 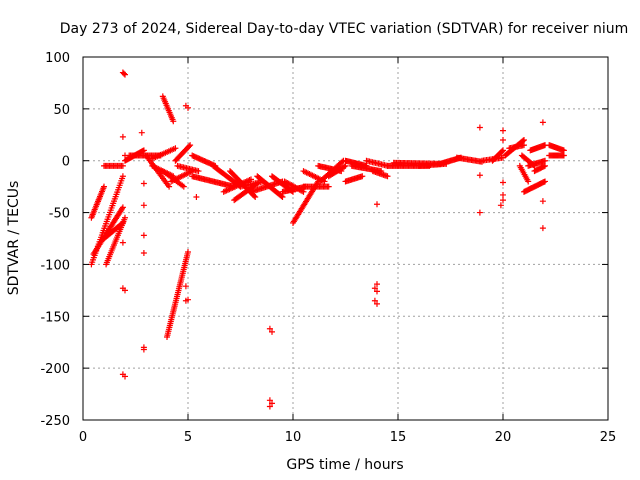 I want to click on y-tick-labels: -250 -200 -150 -100 -50 0 50 100, so click(x=55, y=240).